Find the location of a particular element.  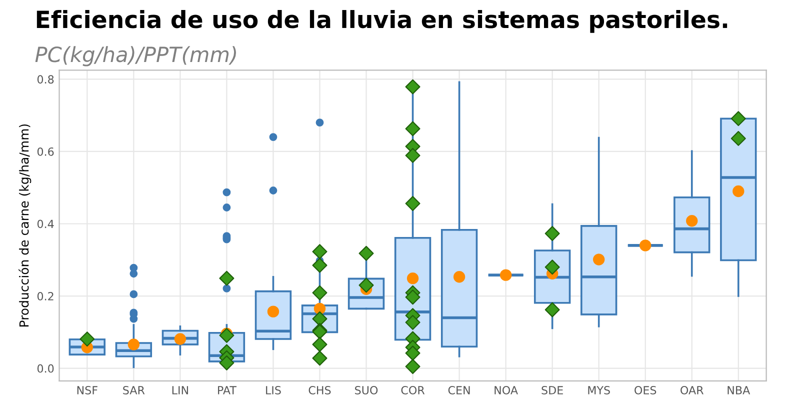

x-tick-label: CEN is located at coordinates (459, 390).